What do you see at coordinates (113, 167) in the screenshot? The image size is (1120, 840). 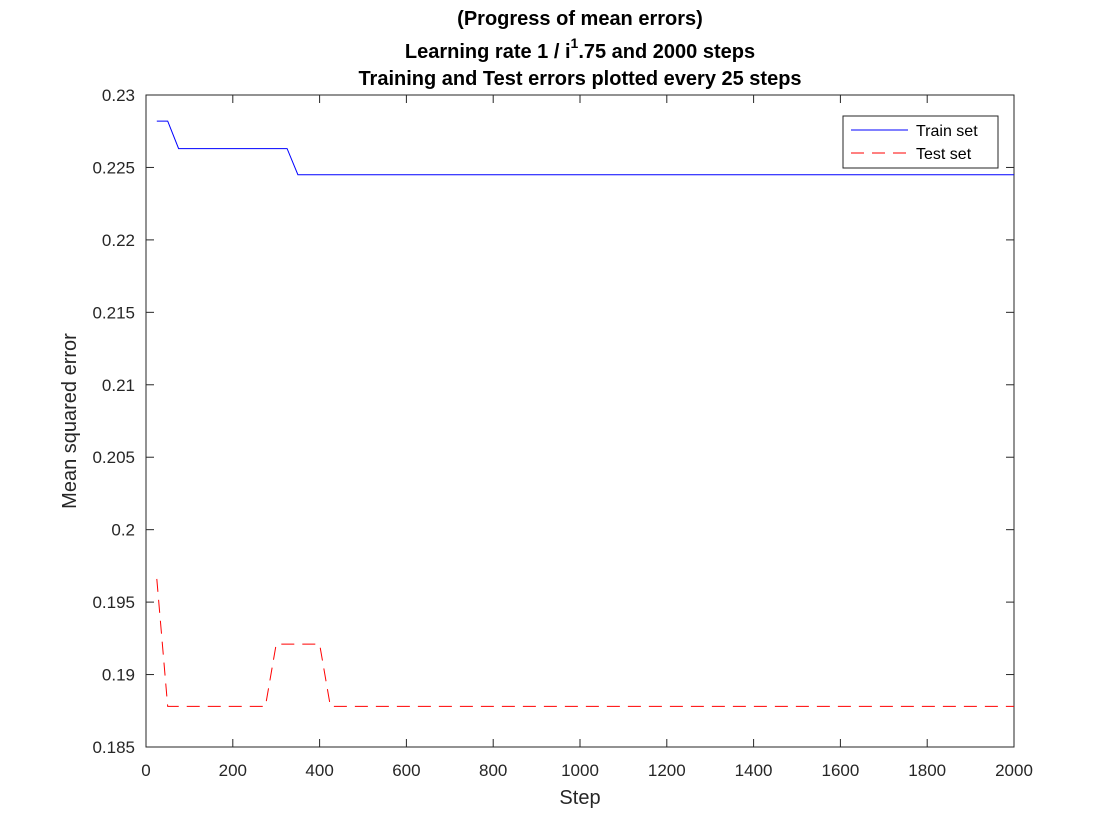 I see `y-tick-label: 0.225` at bounding box center [113, 167].